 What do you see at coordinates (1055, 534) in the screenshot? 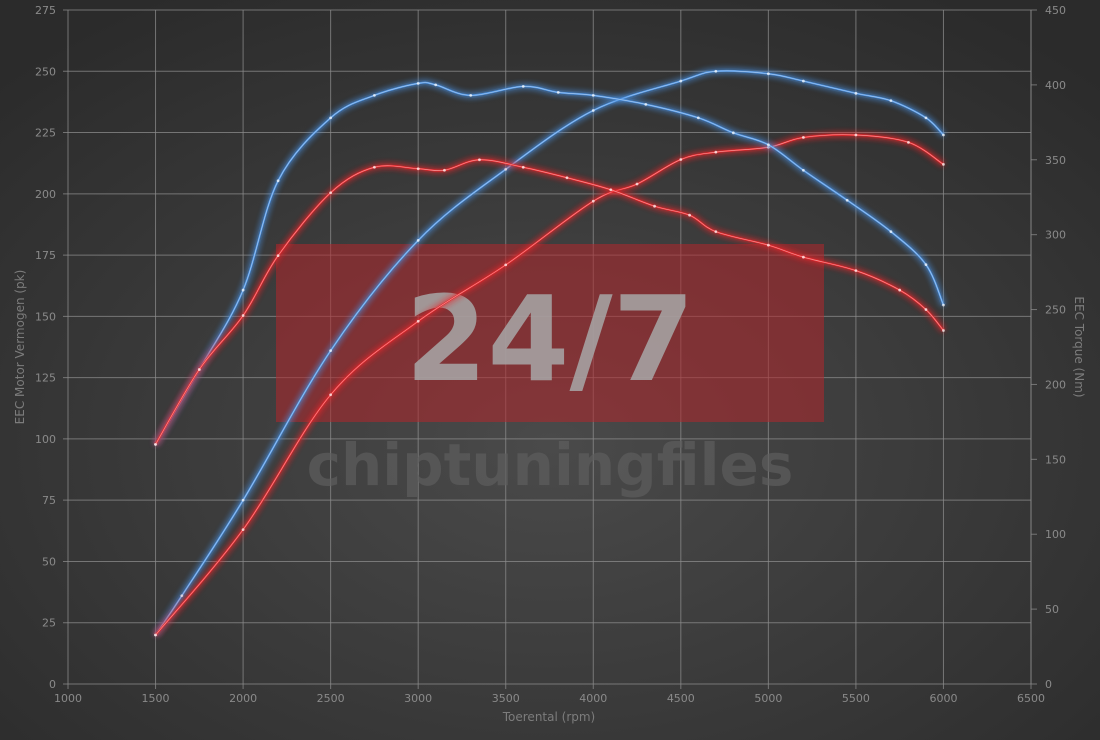
I see `y-right-tick-label: 100` at bounding box center [1055, 534].